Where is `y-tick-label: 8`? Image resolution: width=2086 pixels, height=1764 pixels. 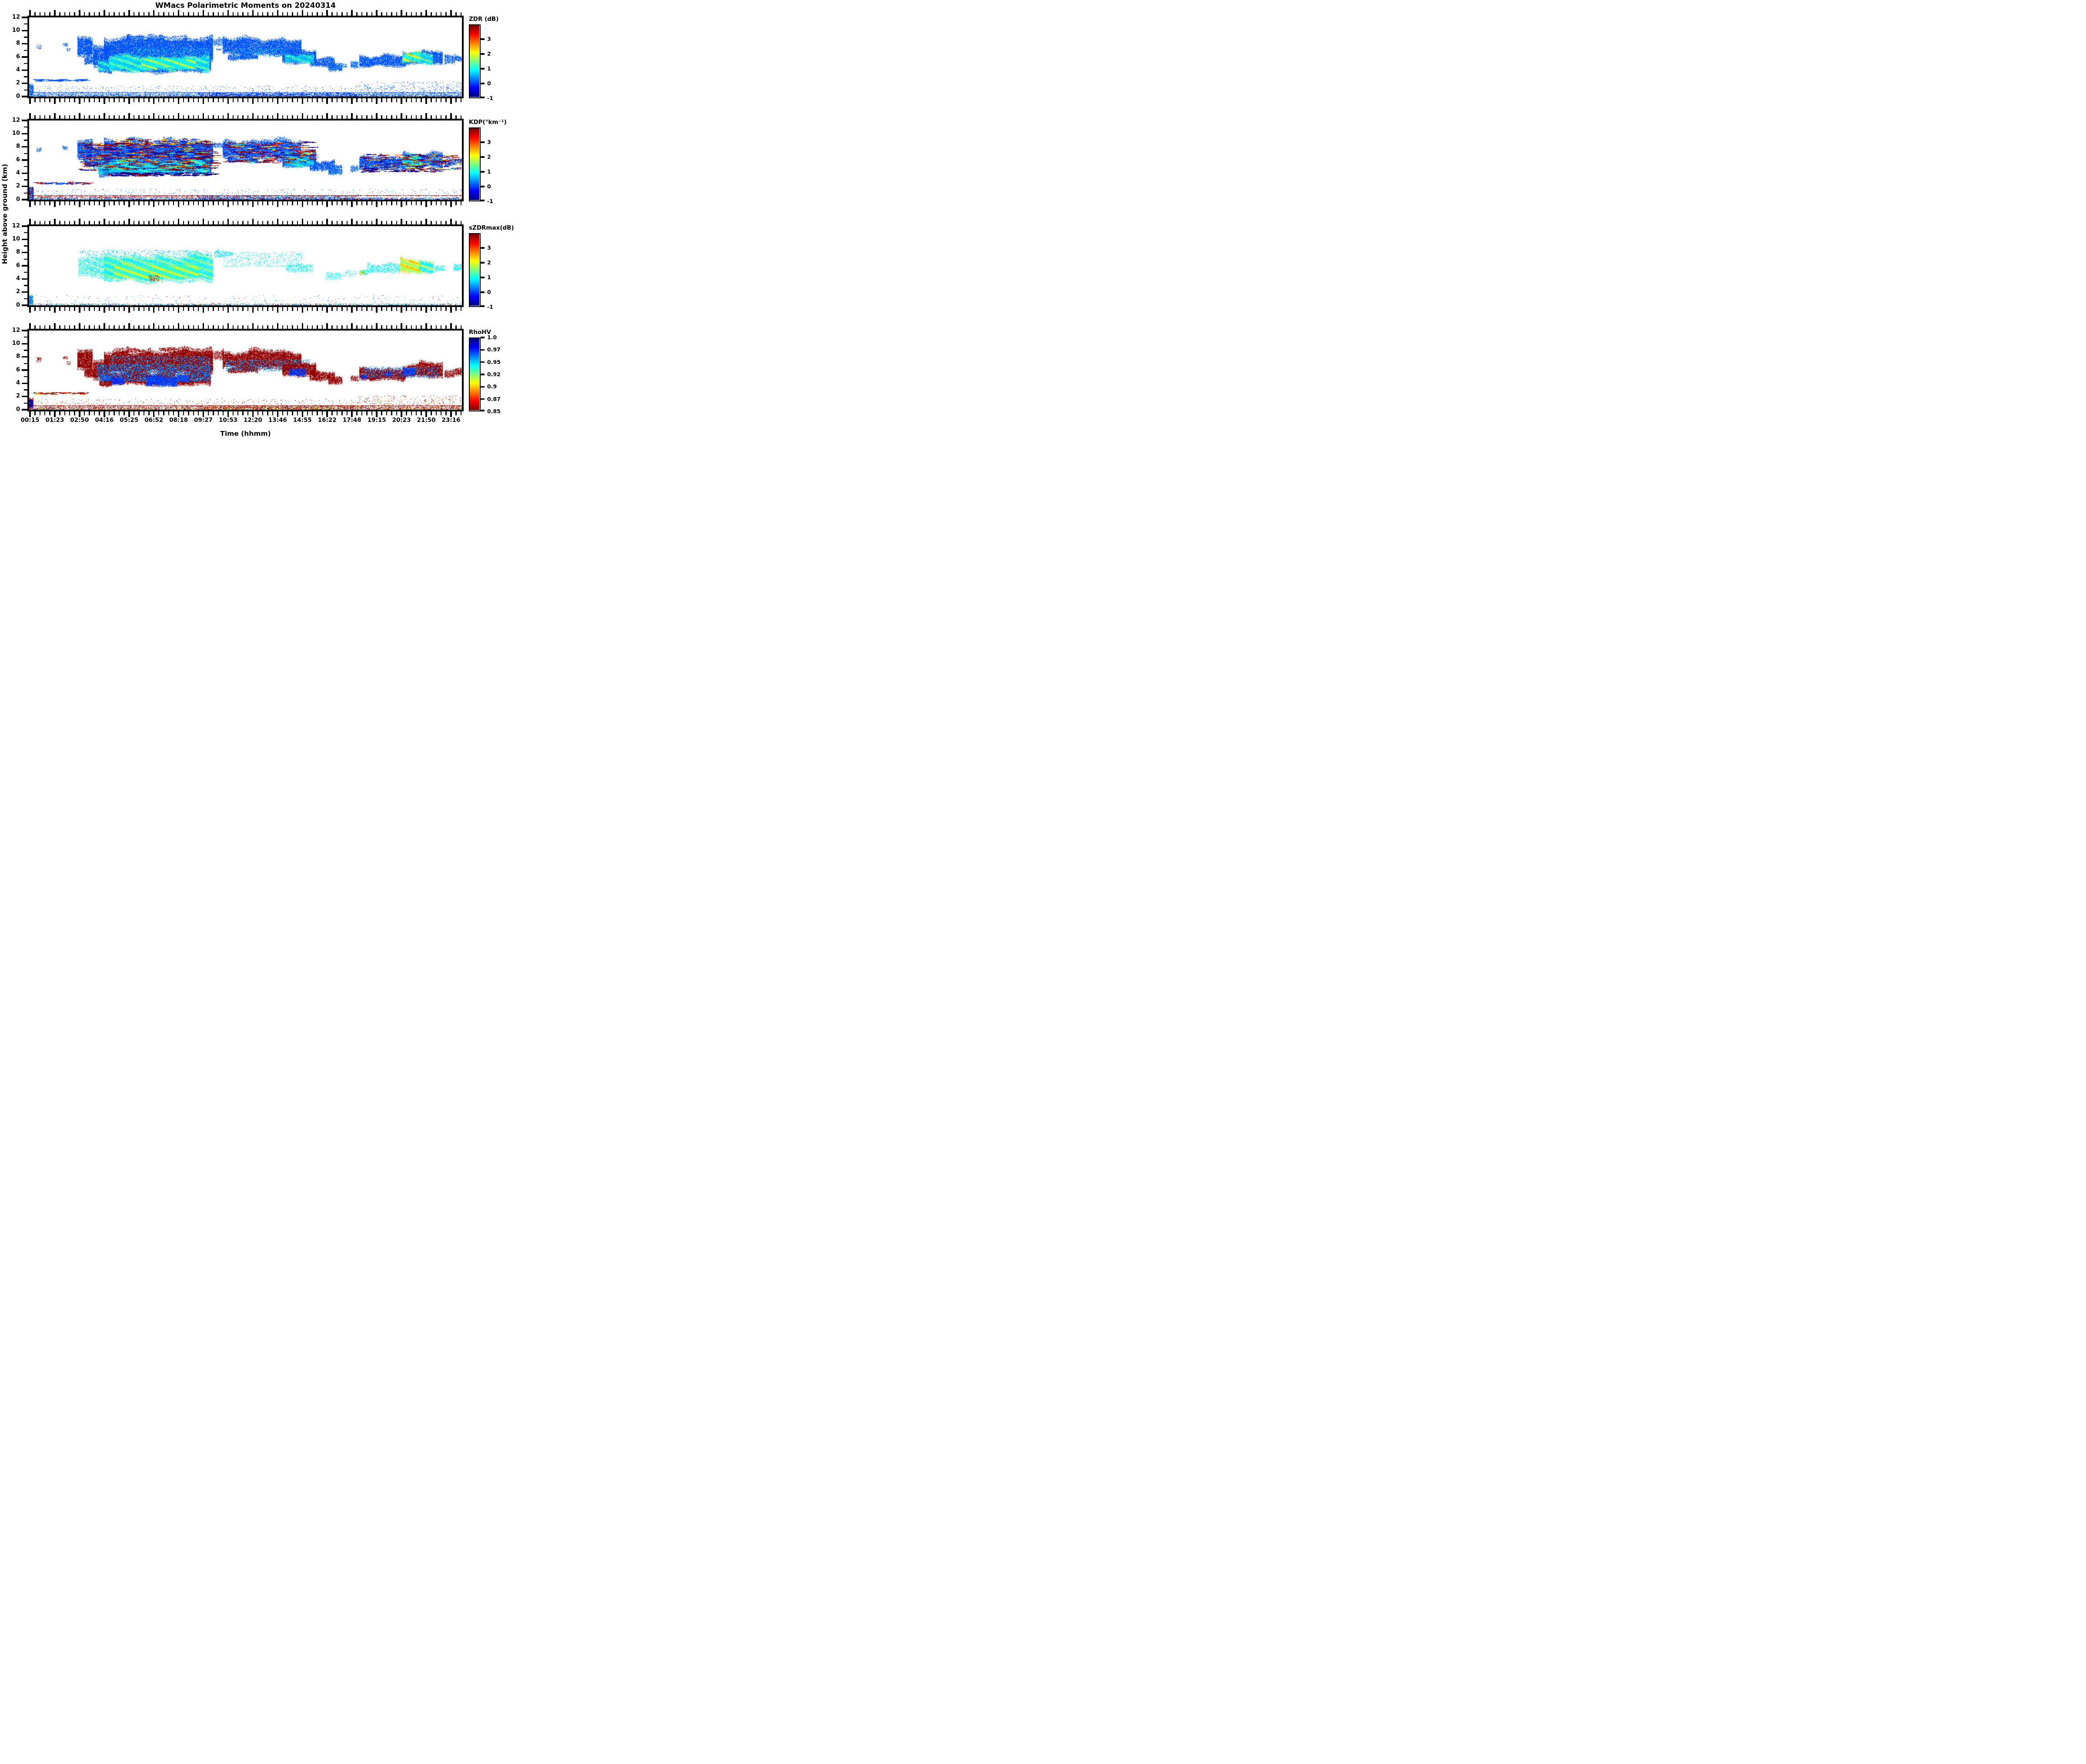
y-tick-label: 8 is located at coordinates (18, 146).